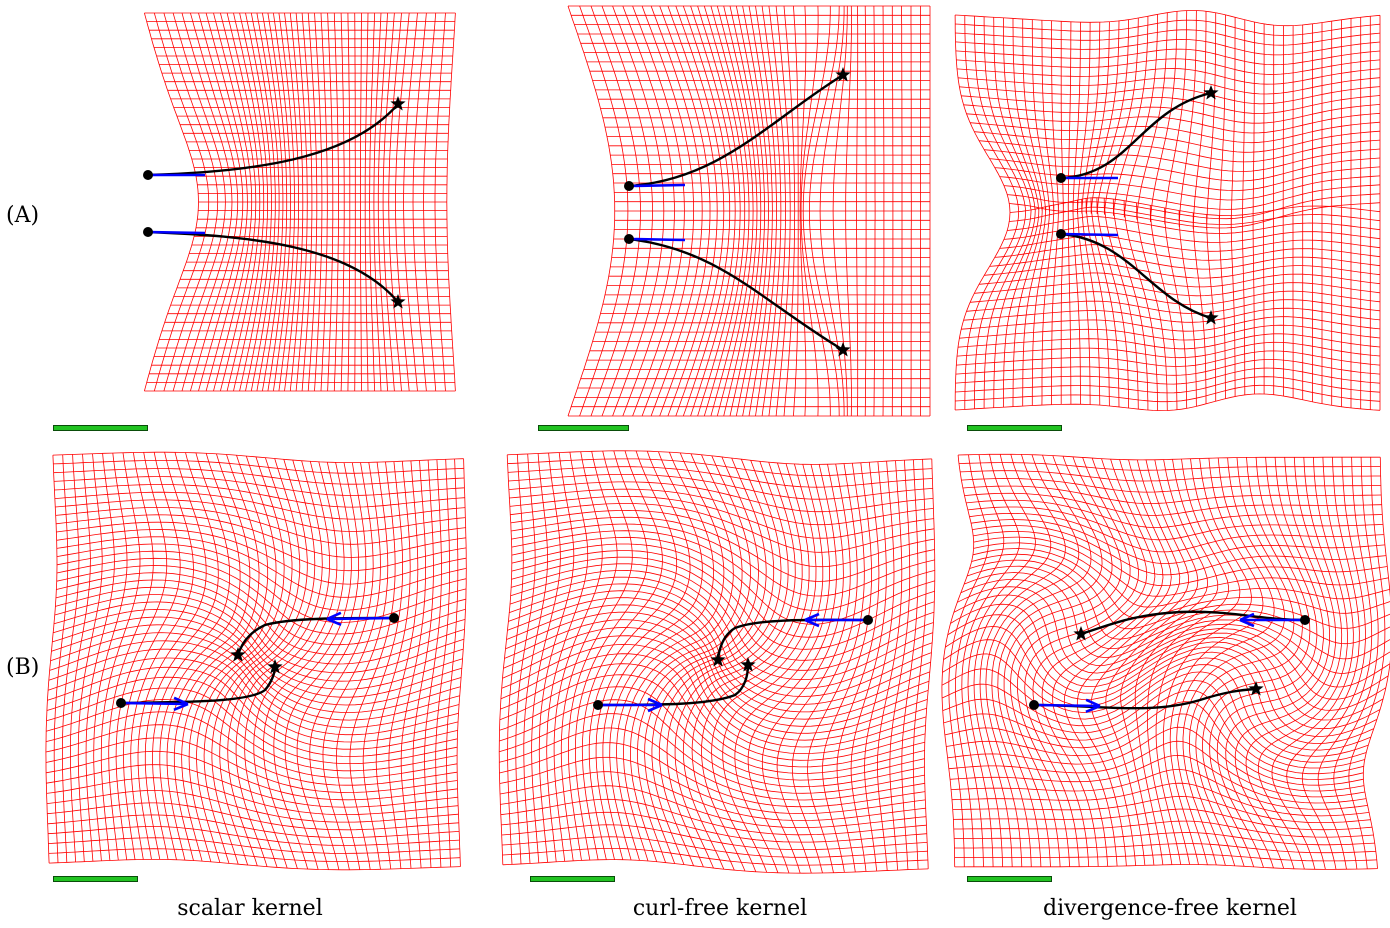 This screenshot has height=928, width=1390. I want to click on column-label-curl-free: curl-free kernel, so click(720, 908).